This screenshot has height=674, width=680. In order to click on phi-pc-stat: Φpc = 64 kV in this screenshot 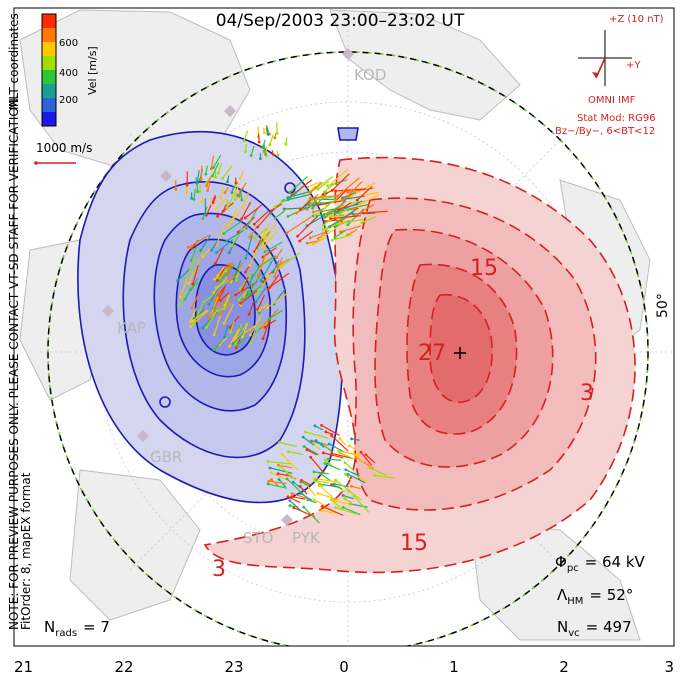, I will do `click(600, 563)`.